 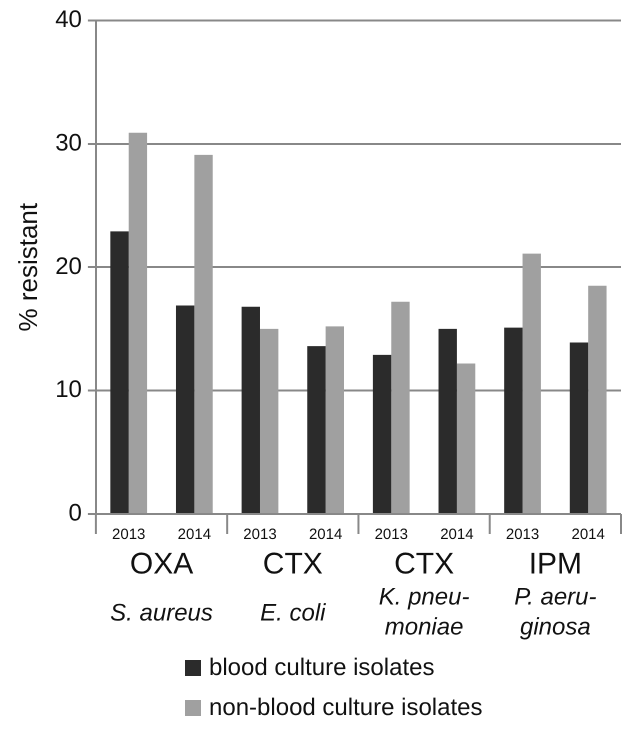 I want to click on text: K. pneu- moniae, so click(x=424, y=612).